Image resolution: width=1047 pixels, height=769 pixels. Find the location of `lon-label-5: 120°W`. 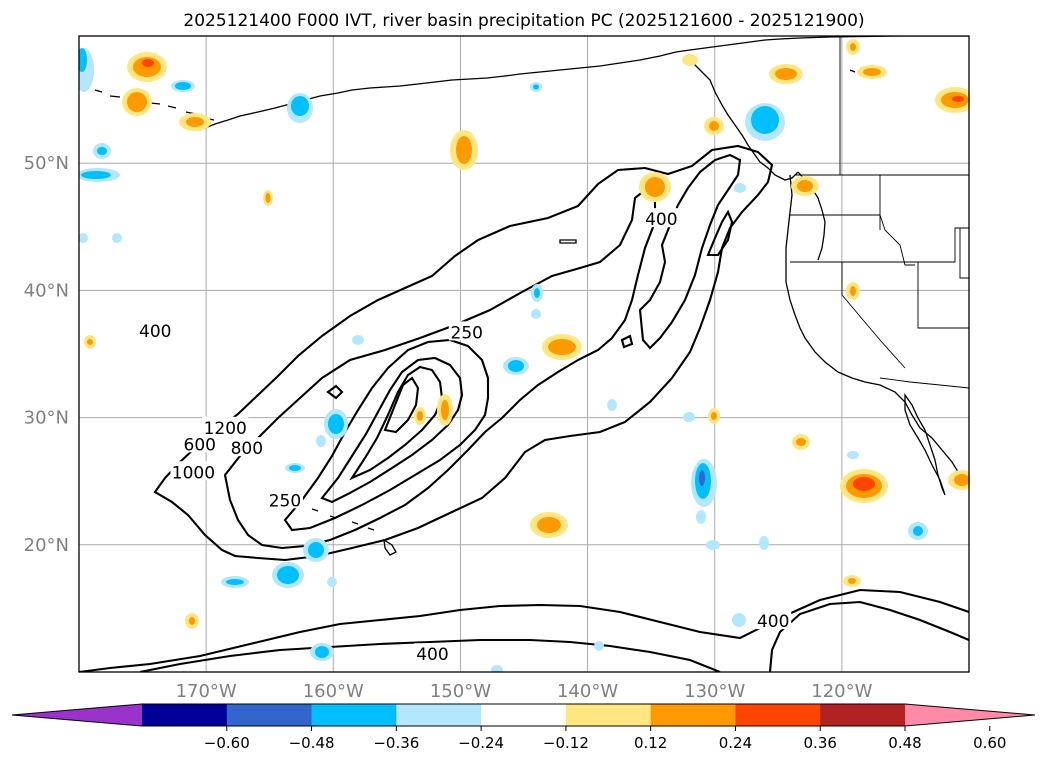

lon-label-5: 120°W is located at coordinates (841, 691).